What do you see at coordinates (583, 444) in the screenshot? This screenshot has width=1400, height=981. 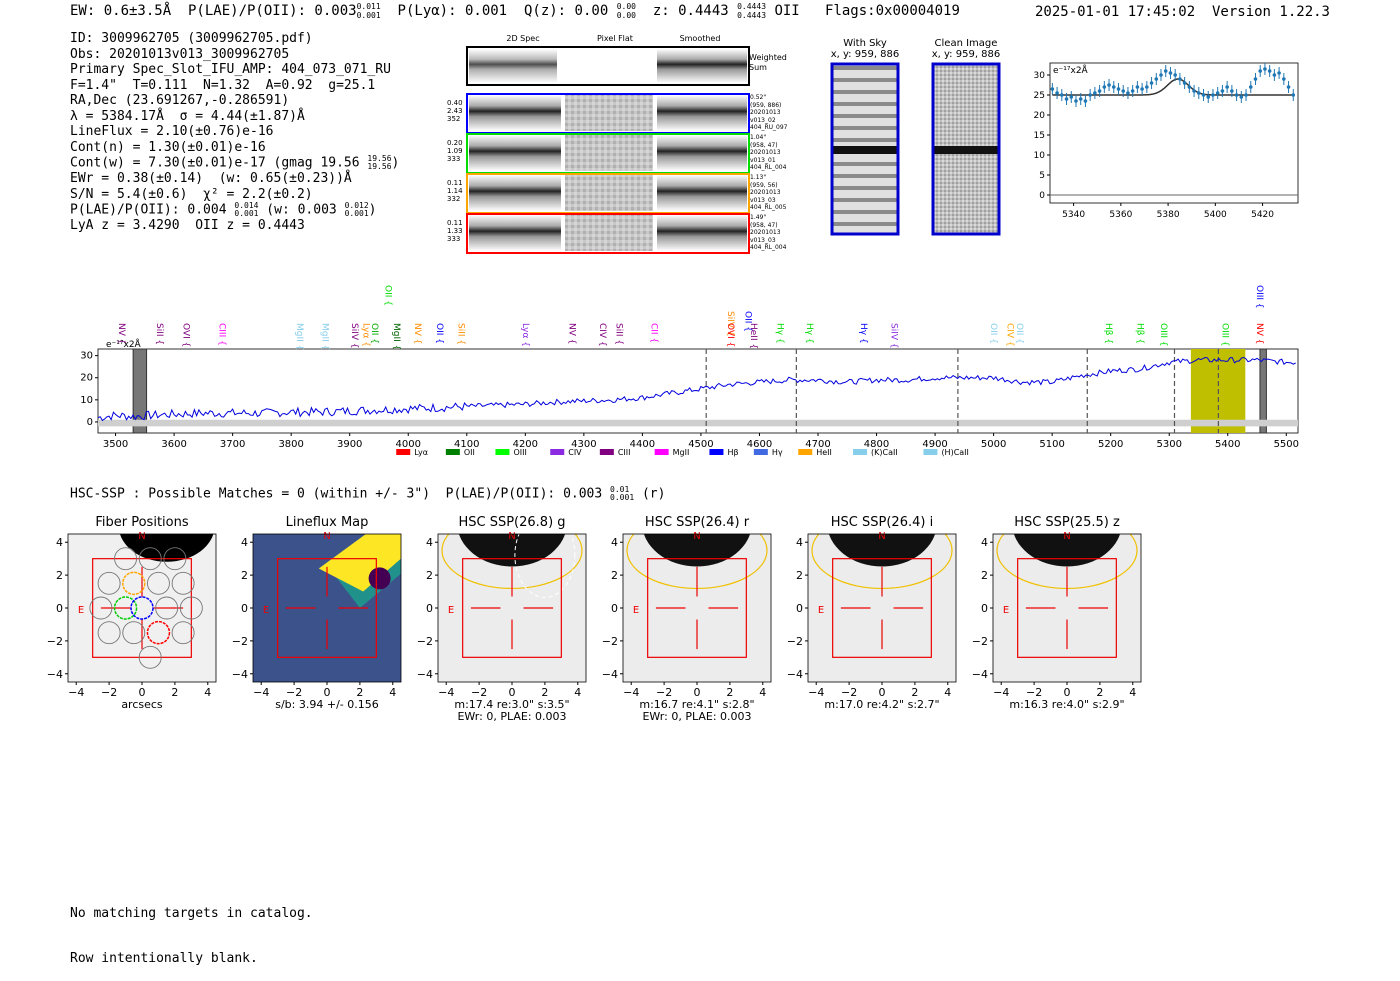 I see `full-xtick-label: 4300` at bounding box center [583, 444].